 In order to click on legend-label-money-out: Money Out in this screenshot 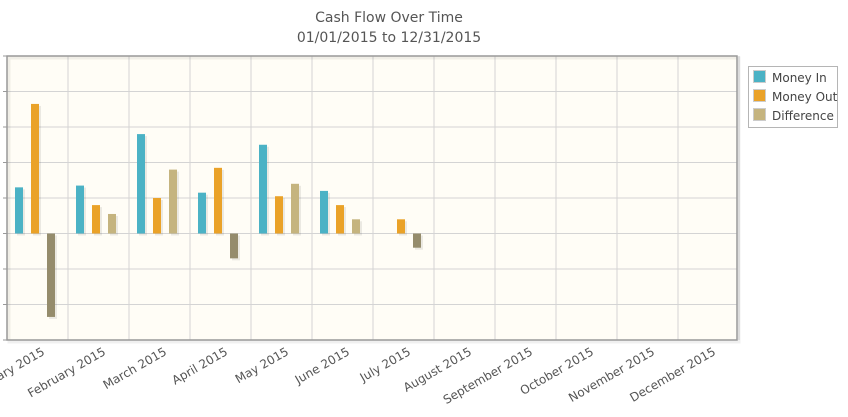, I will do `click(805, 97)`.